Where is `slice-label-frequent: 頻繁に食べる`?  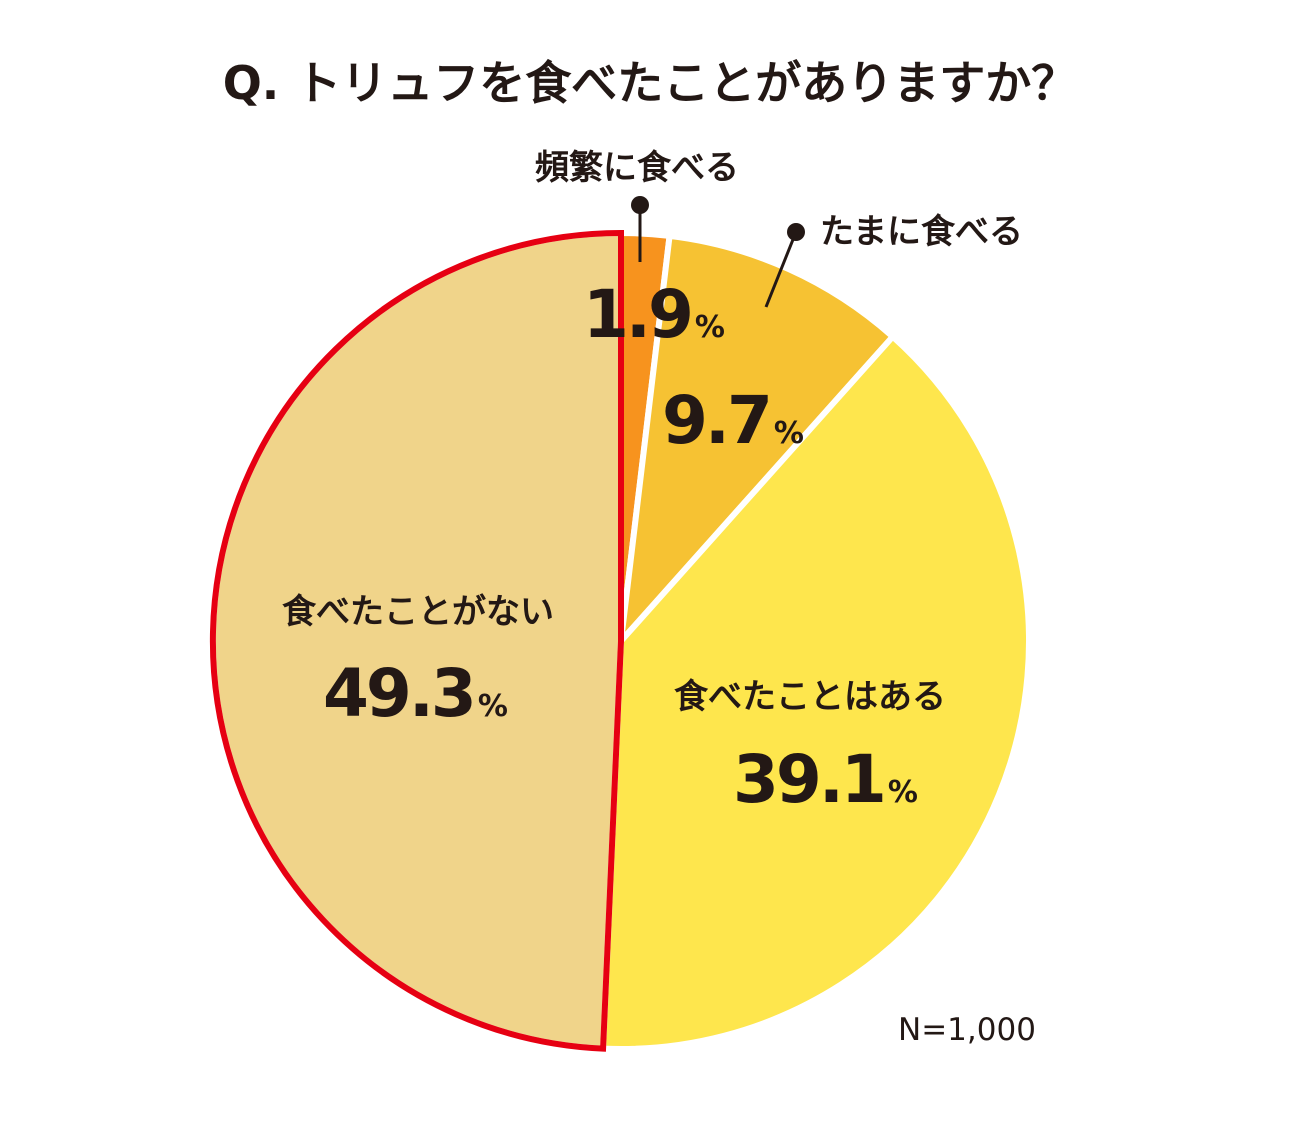 slice-label-frequent: 頻繁に食べる is located at coordinates (637, 168).